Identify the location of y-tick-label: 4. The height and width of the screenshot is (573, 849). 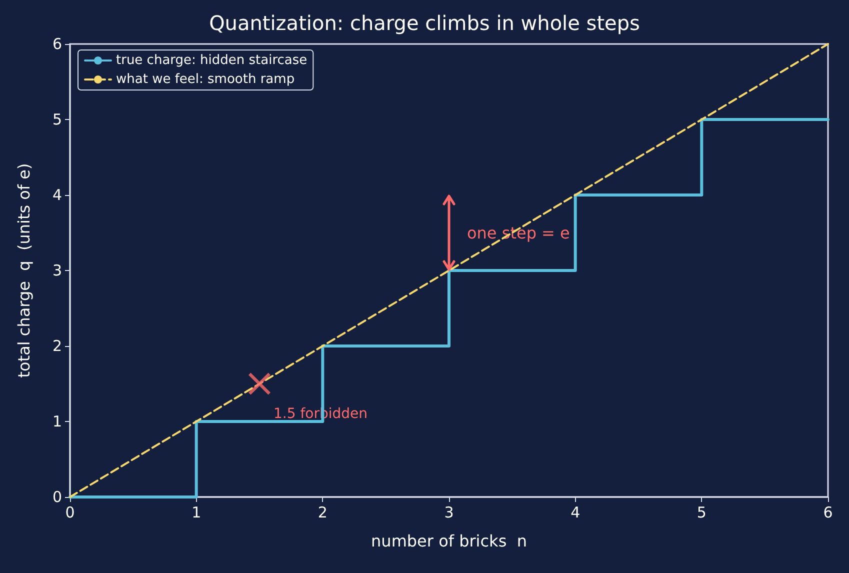
(57, 195).